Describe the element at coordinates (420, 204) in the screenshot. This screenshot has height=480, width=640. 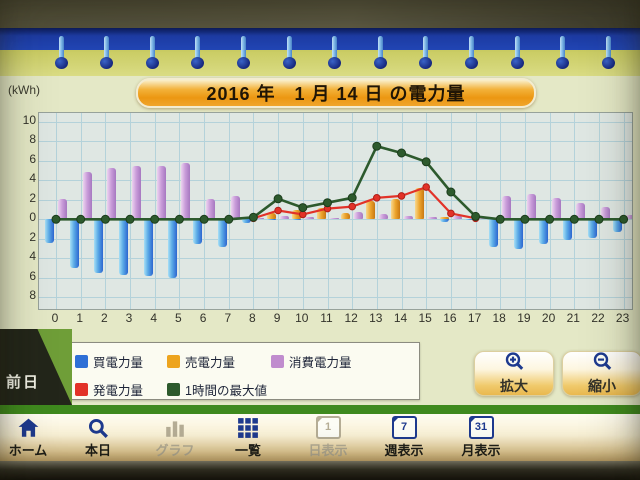
I see `bar-sold-power` at that location.